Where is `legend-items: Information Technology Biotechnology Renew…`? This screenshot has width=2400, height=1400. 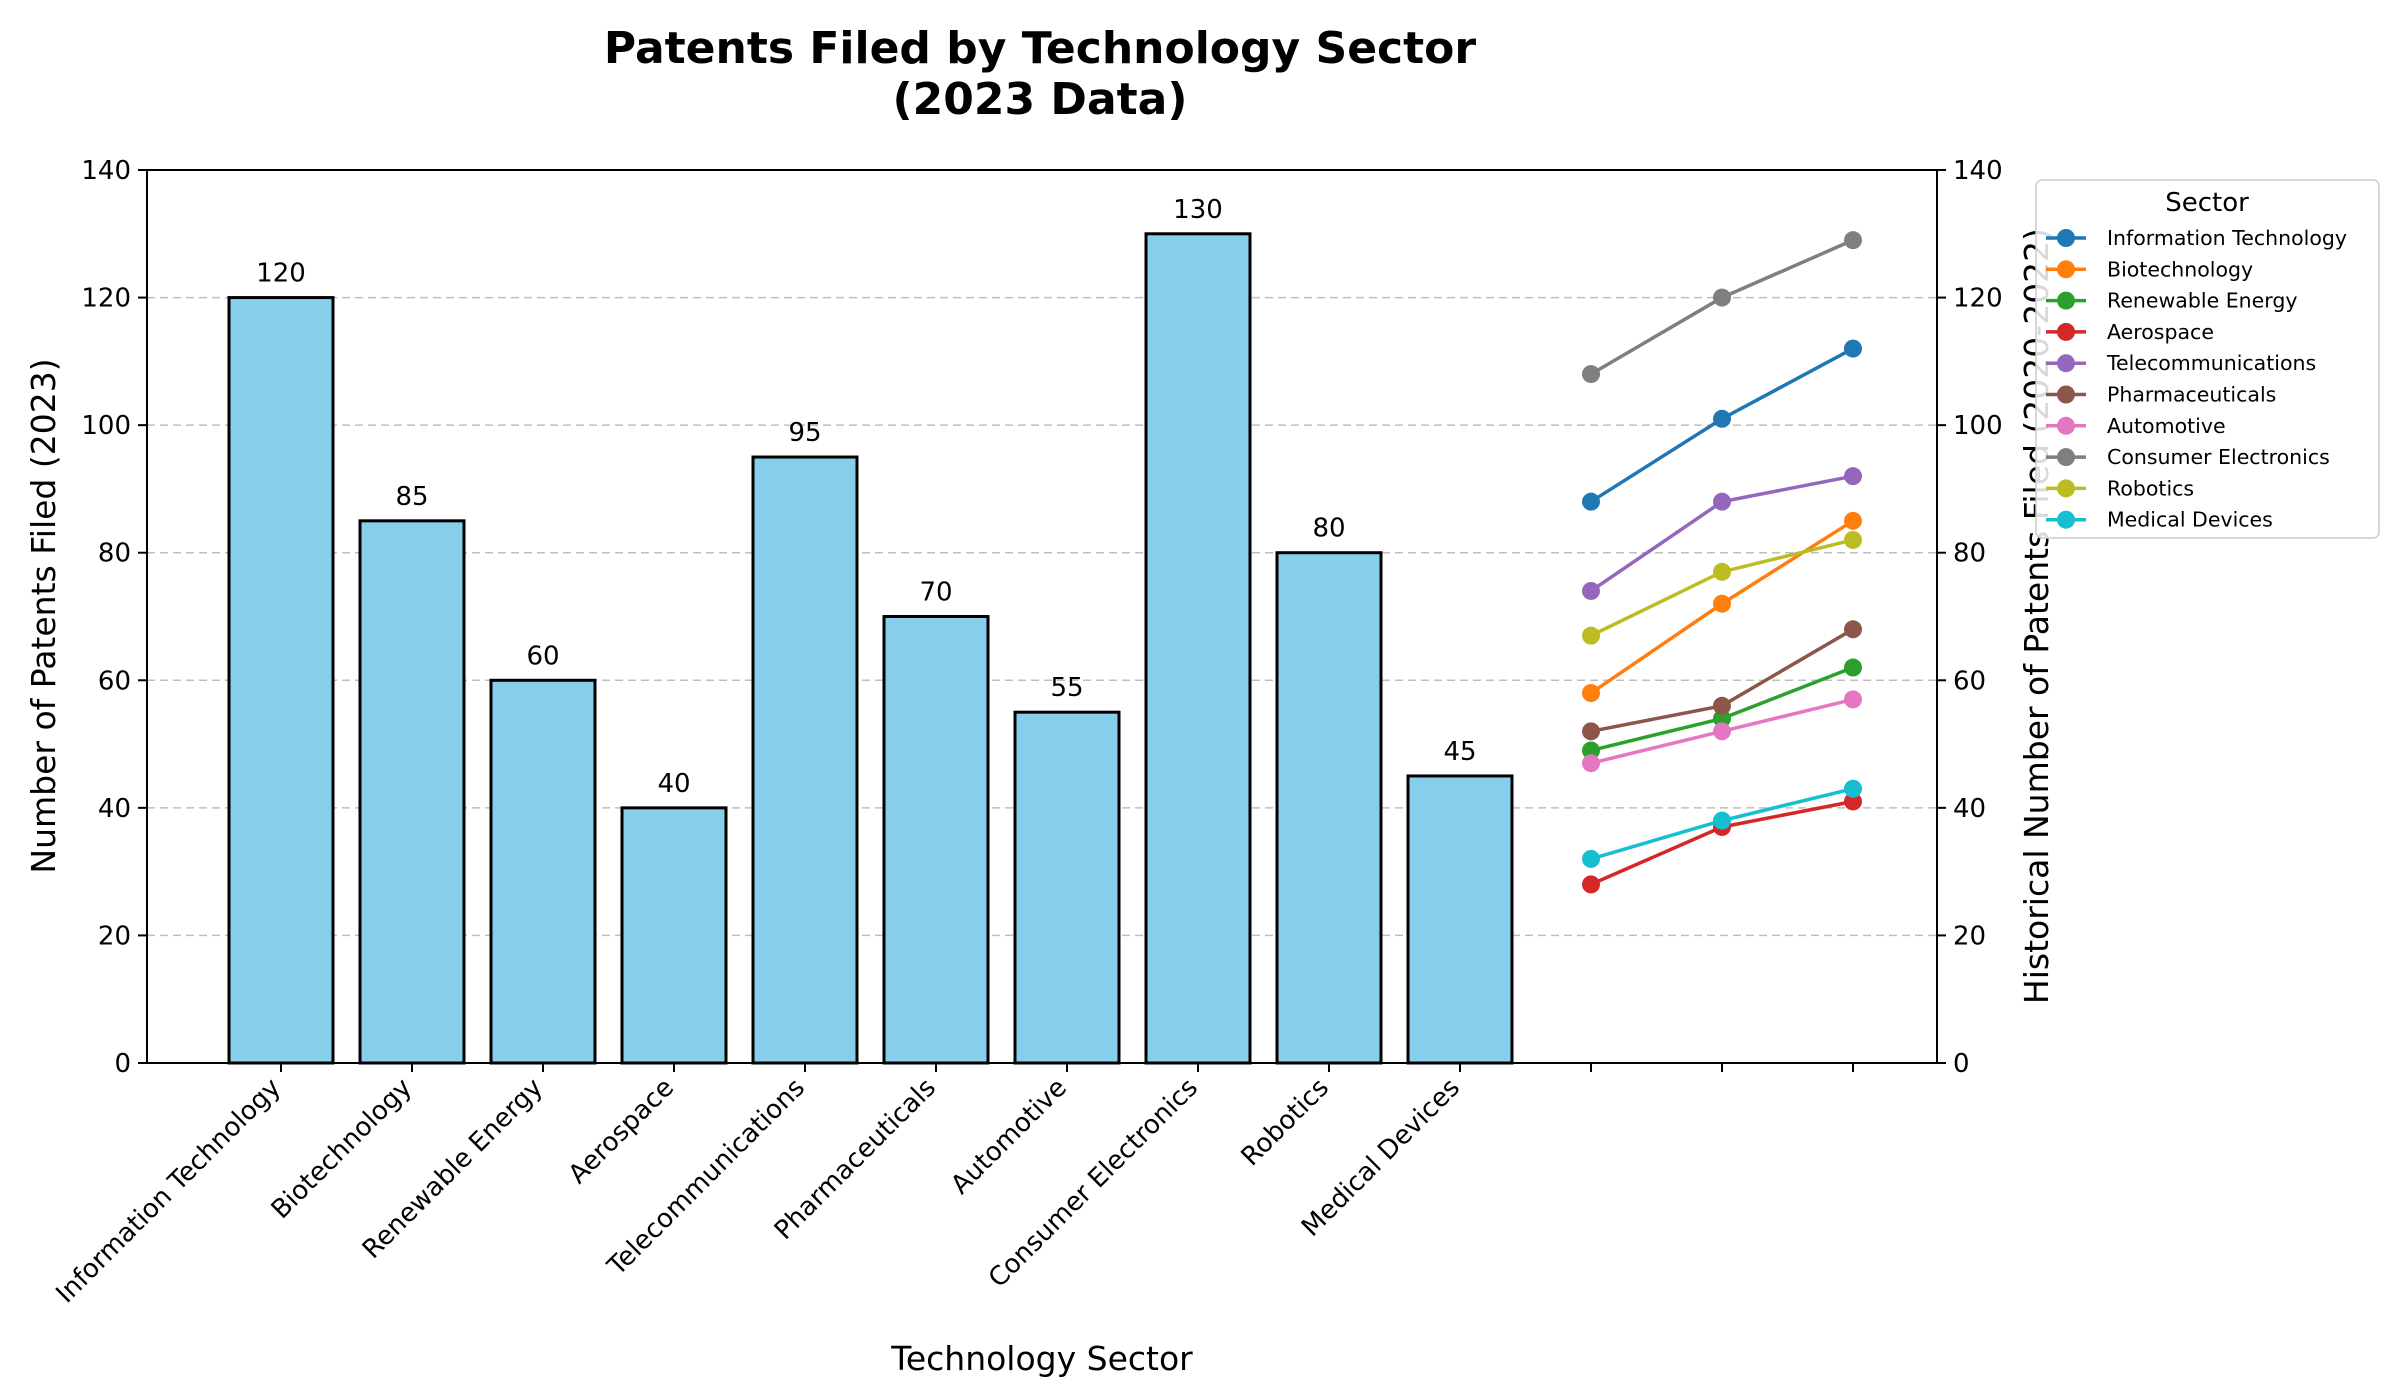
legend-items: Information Technology Biotechnology Renew… is located at coordinates (2196, 379).